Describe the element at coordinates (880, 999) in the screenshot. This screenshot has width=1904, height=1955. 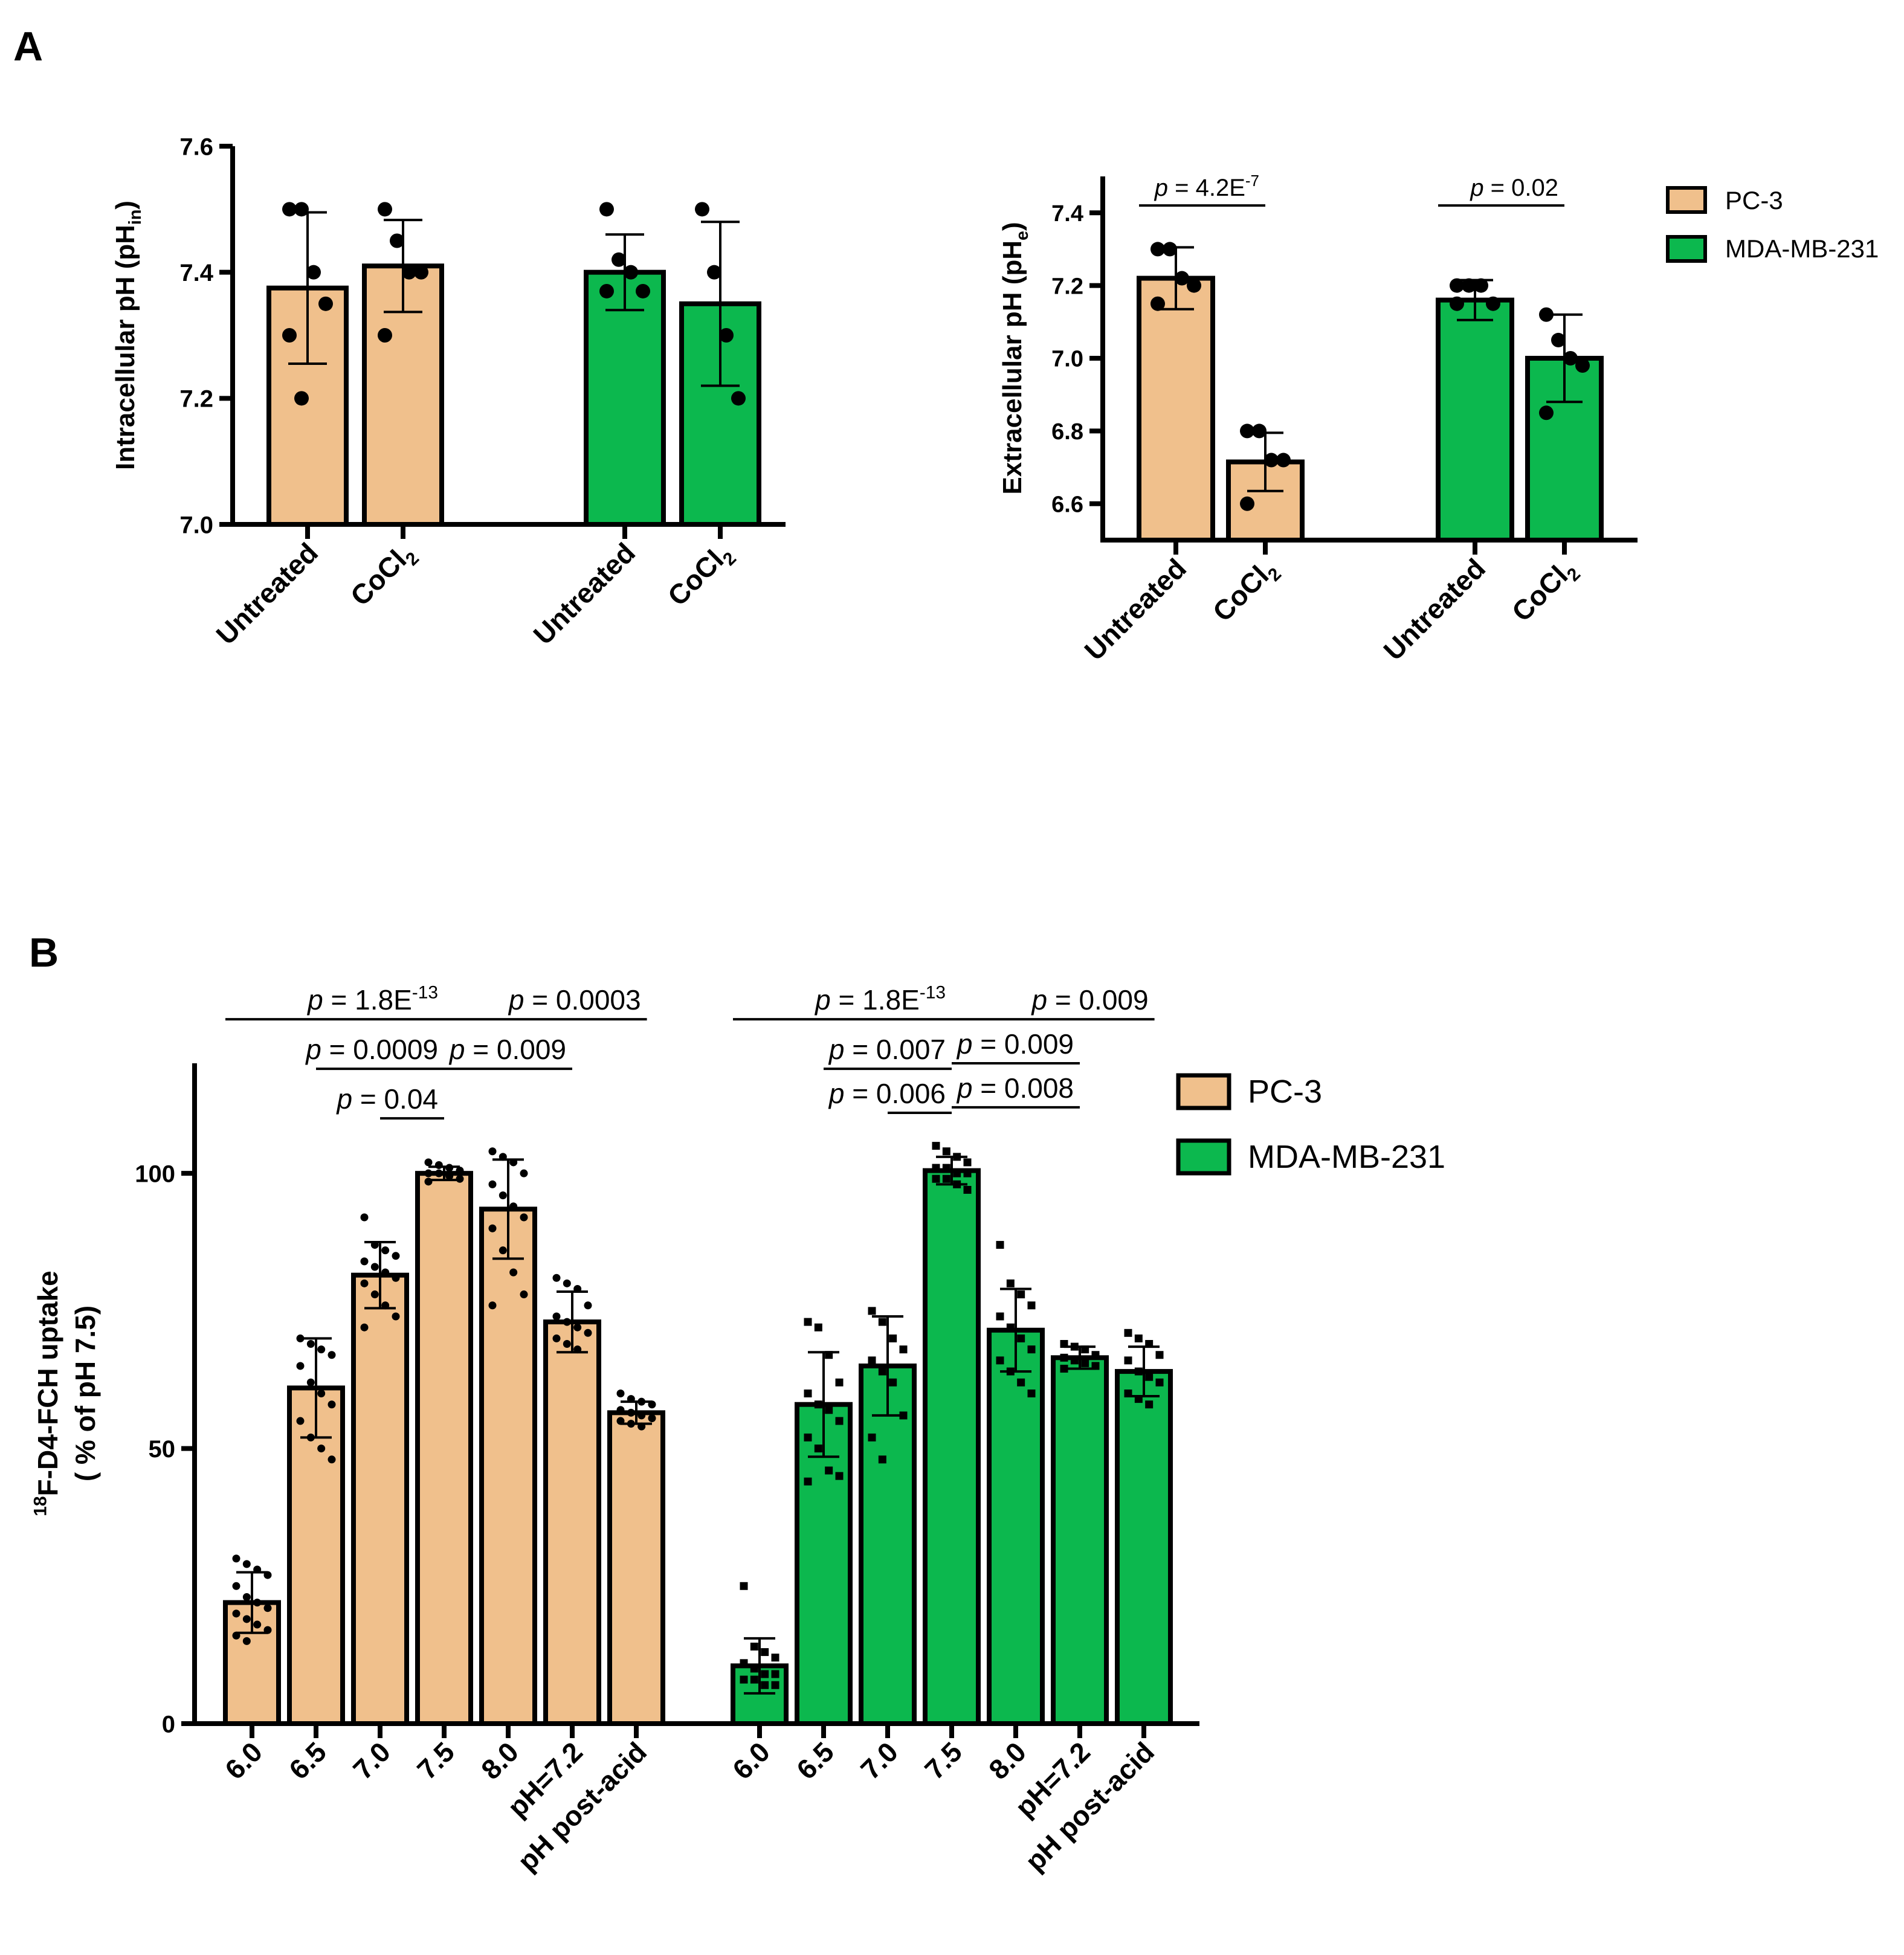
I see `p-value-label: p = 1.8E-13` at that location.